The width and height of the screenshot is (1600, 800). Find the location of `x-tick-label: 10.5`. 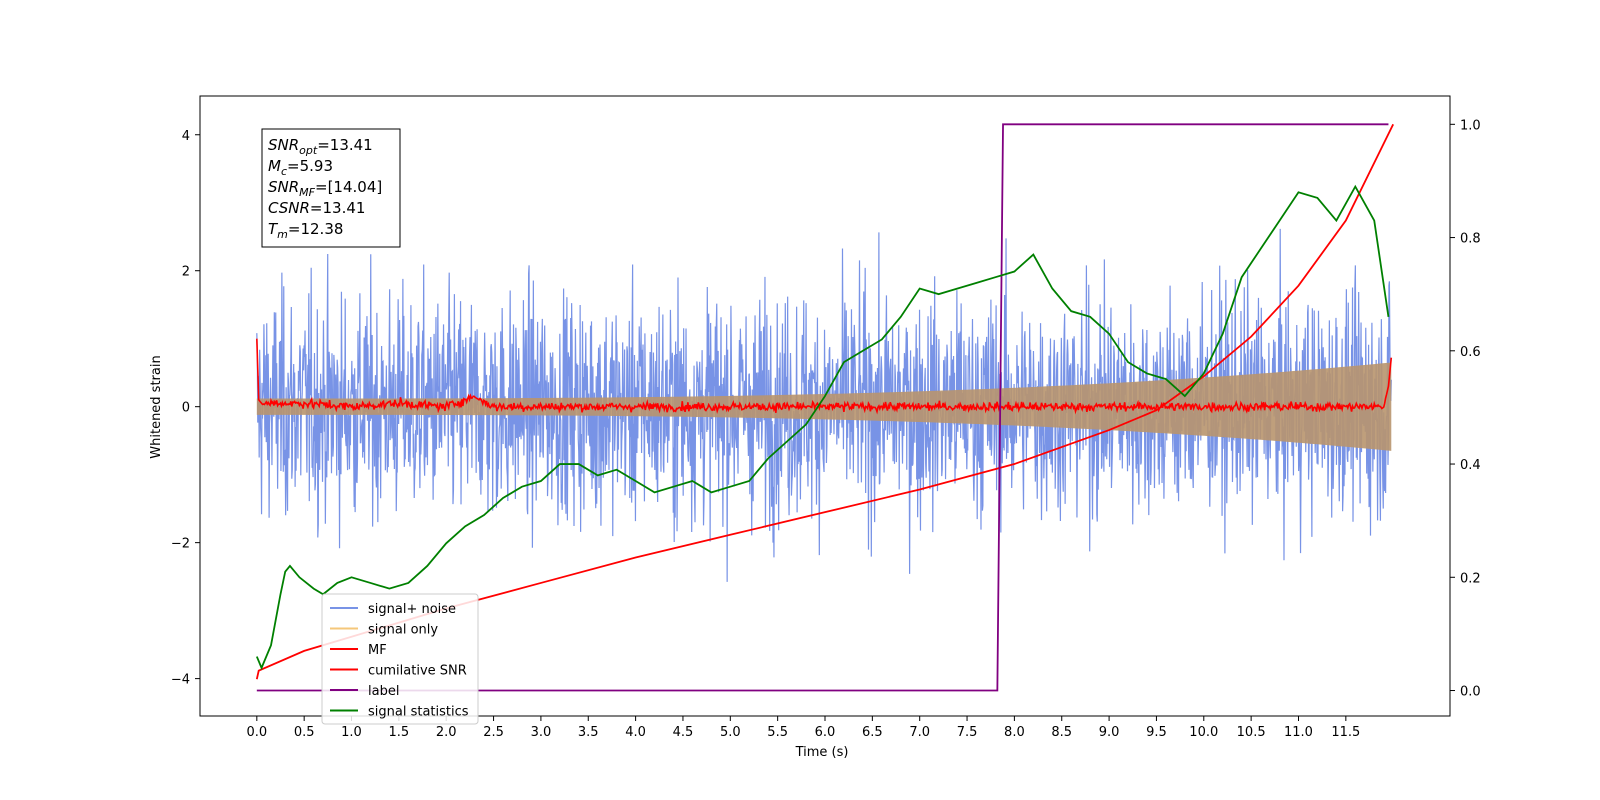

x-tick-label: 10.5 is located at coordinates (1251, 732).